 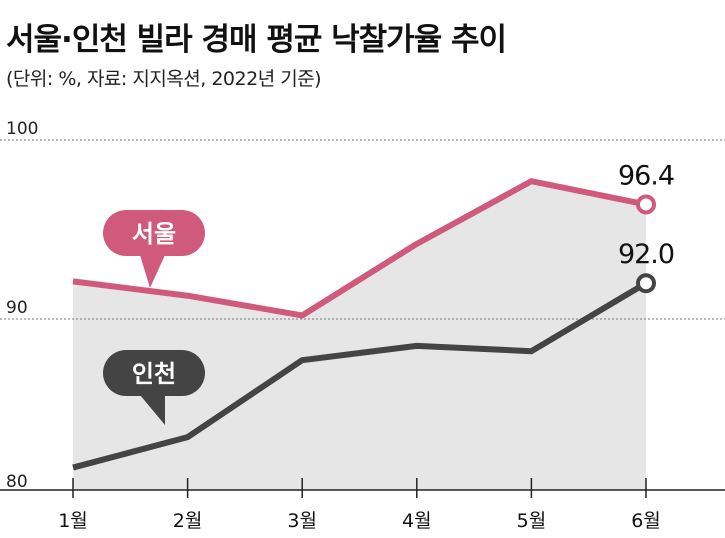 I want to click on y-tick-label: 100, so click(x=22, y=129).